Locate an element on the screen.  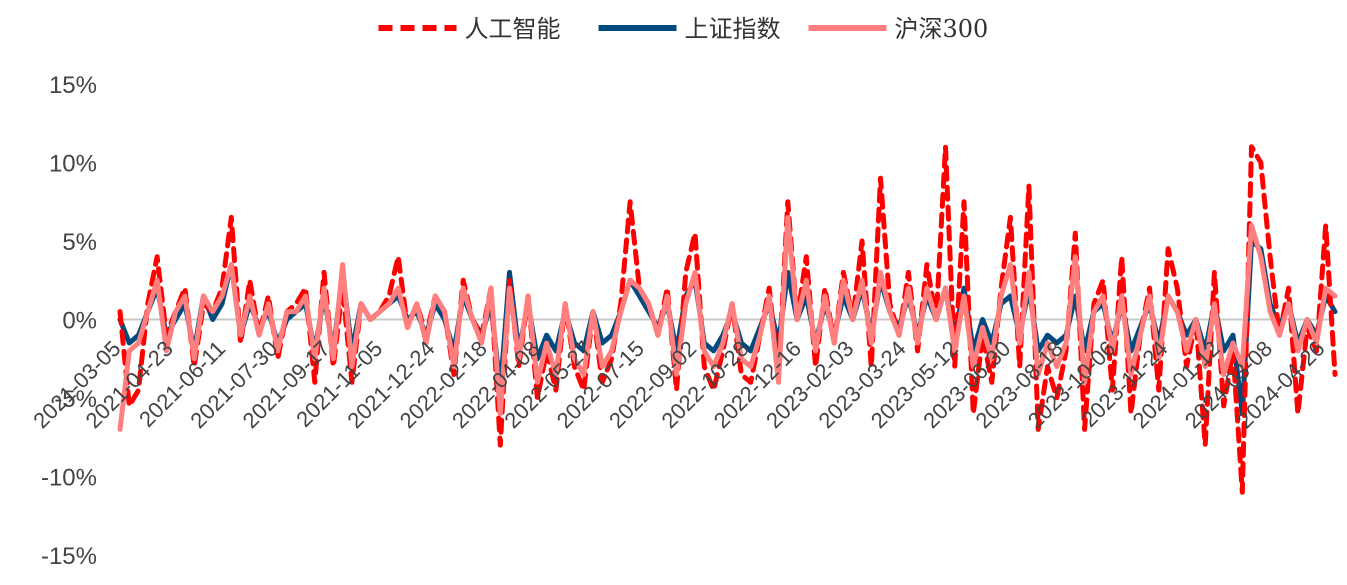
legend: 人工智能 上证指数 沪深300 is located at coordinates (683, 29).